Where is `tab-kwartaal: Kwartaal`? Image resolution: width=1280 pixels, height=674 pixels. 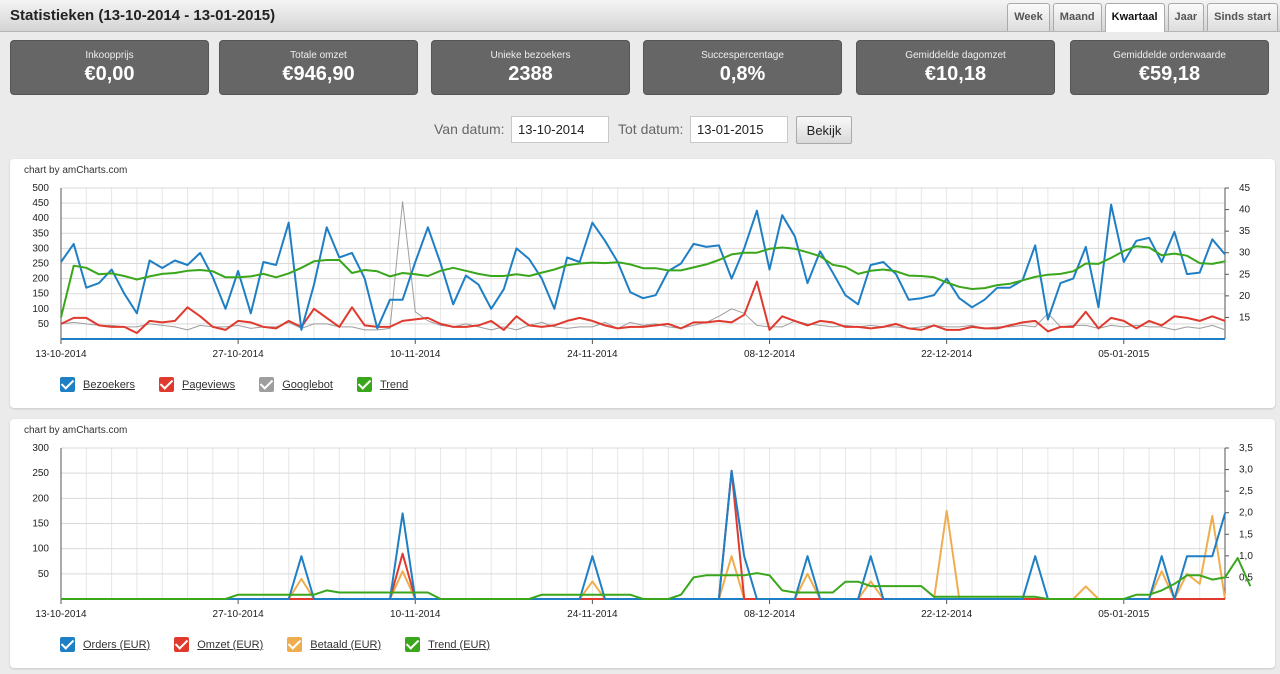
tab-kwartaal: Kwartaal is located at coordinates (1134, 17).